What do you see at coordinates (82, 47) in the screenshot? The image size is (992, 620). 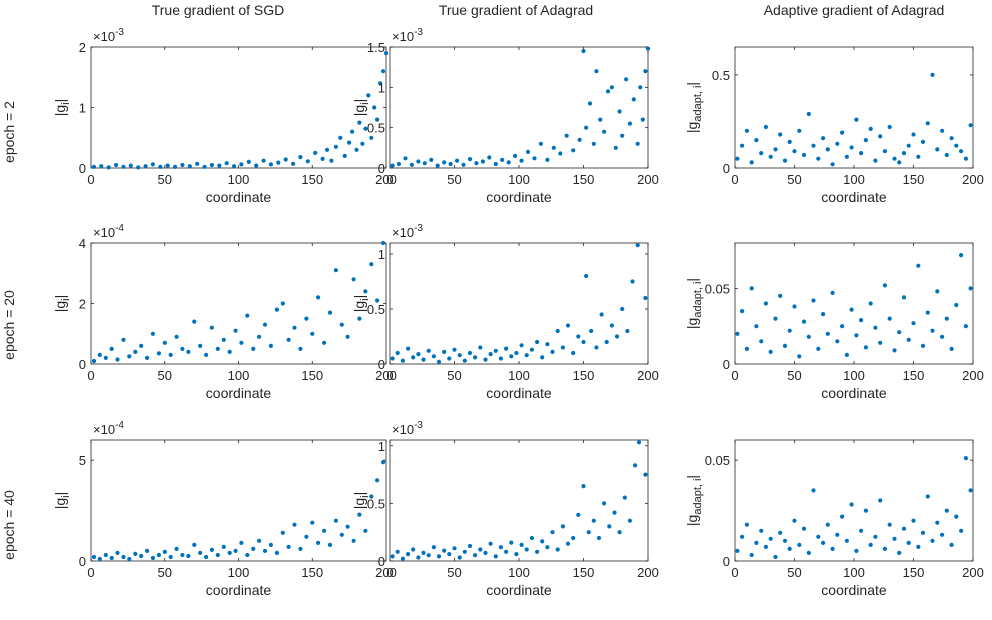 I see `y-tick-label: 2` at bounding box center [82, 47].